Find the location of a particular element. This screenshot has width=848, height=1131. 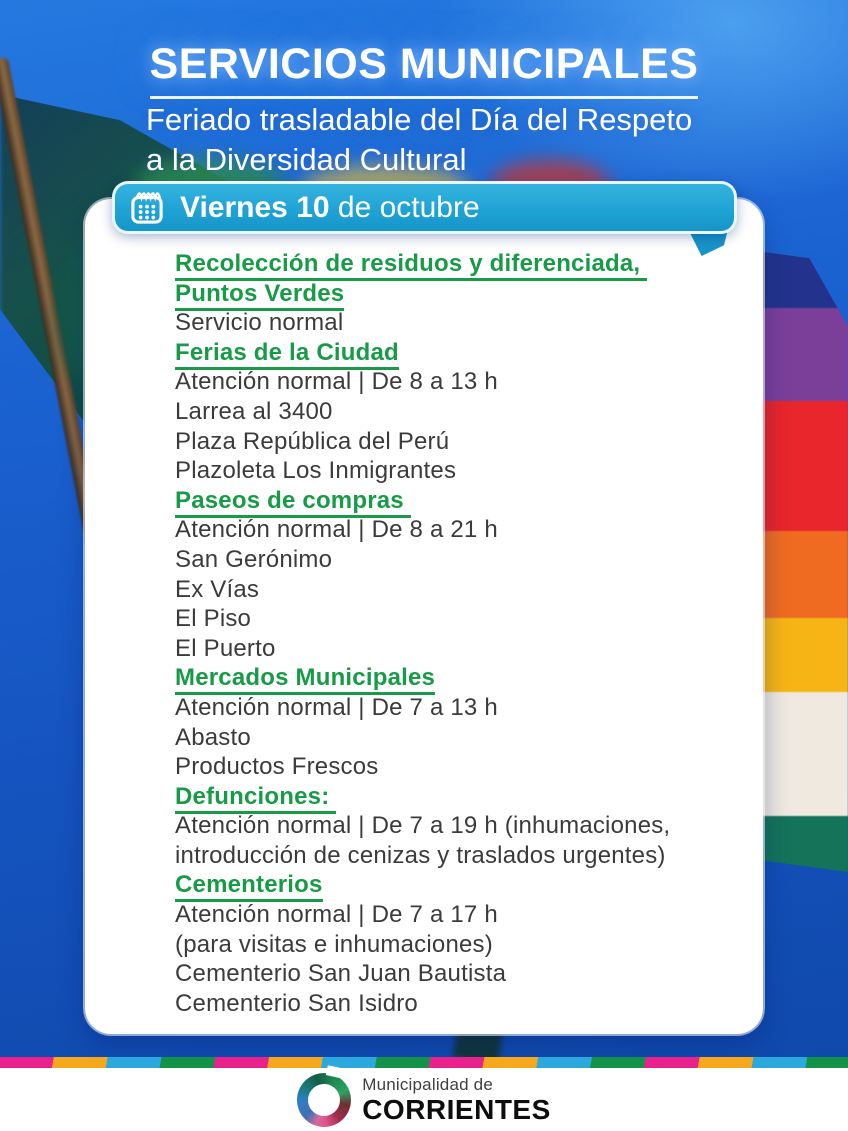

schedule-item: Productos Frescos is located at coordinates (277, 767).